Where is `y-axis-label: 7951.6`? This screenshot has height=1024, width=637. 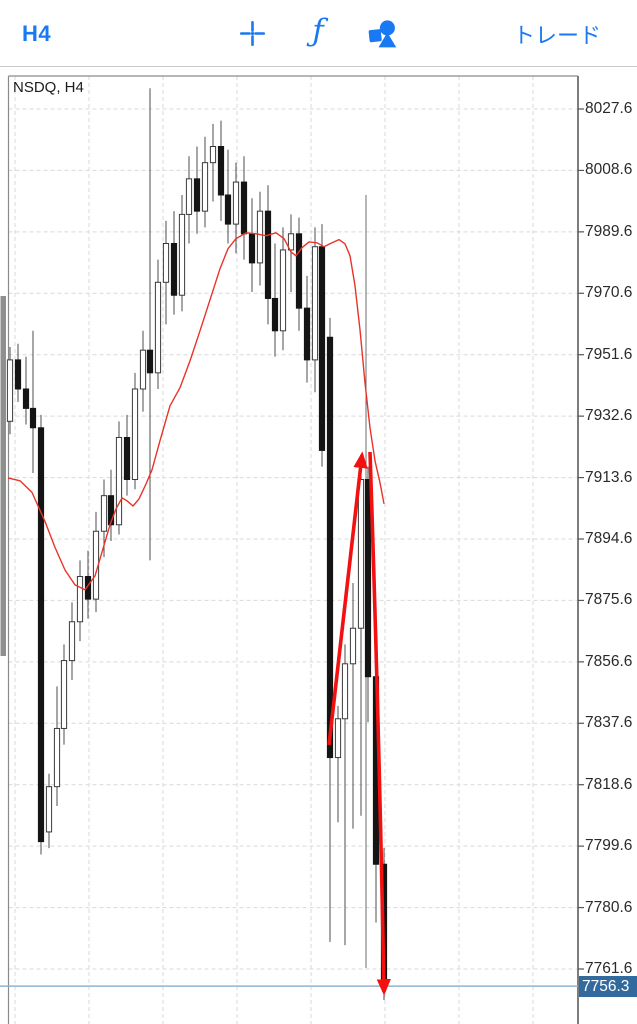
y-axis-label: 7951.6 is located at coordinates (609, 354).